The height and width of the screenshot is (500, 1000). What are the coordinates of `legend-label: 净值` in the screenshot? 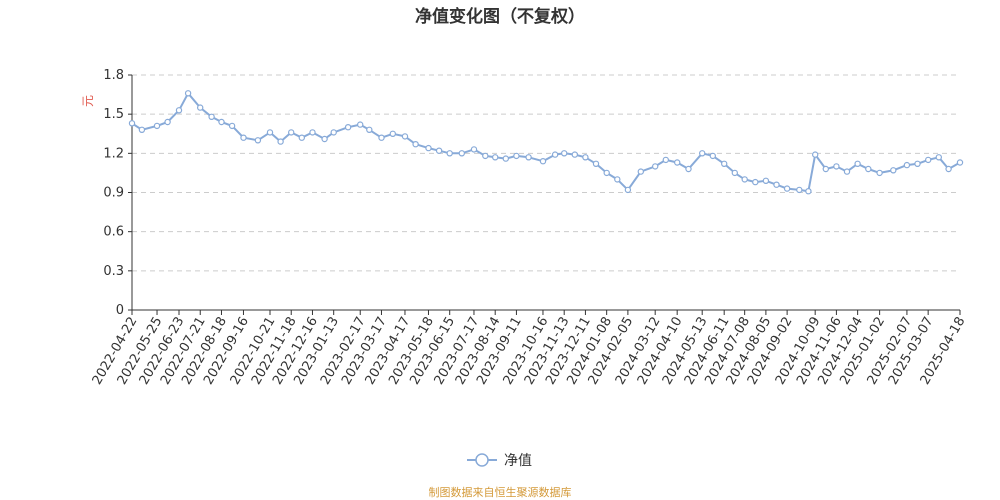 It's located at (518, 461).